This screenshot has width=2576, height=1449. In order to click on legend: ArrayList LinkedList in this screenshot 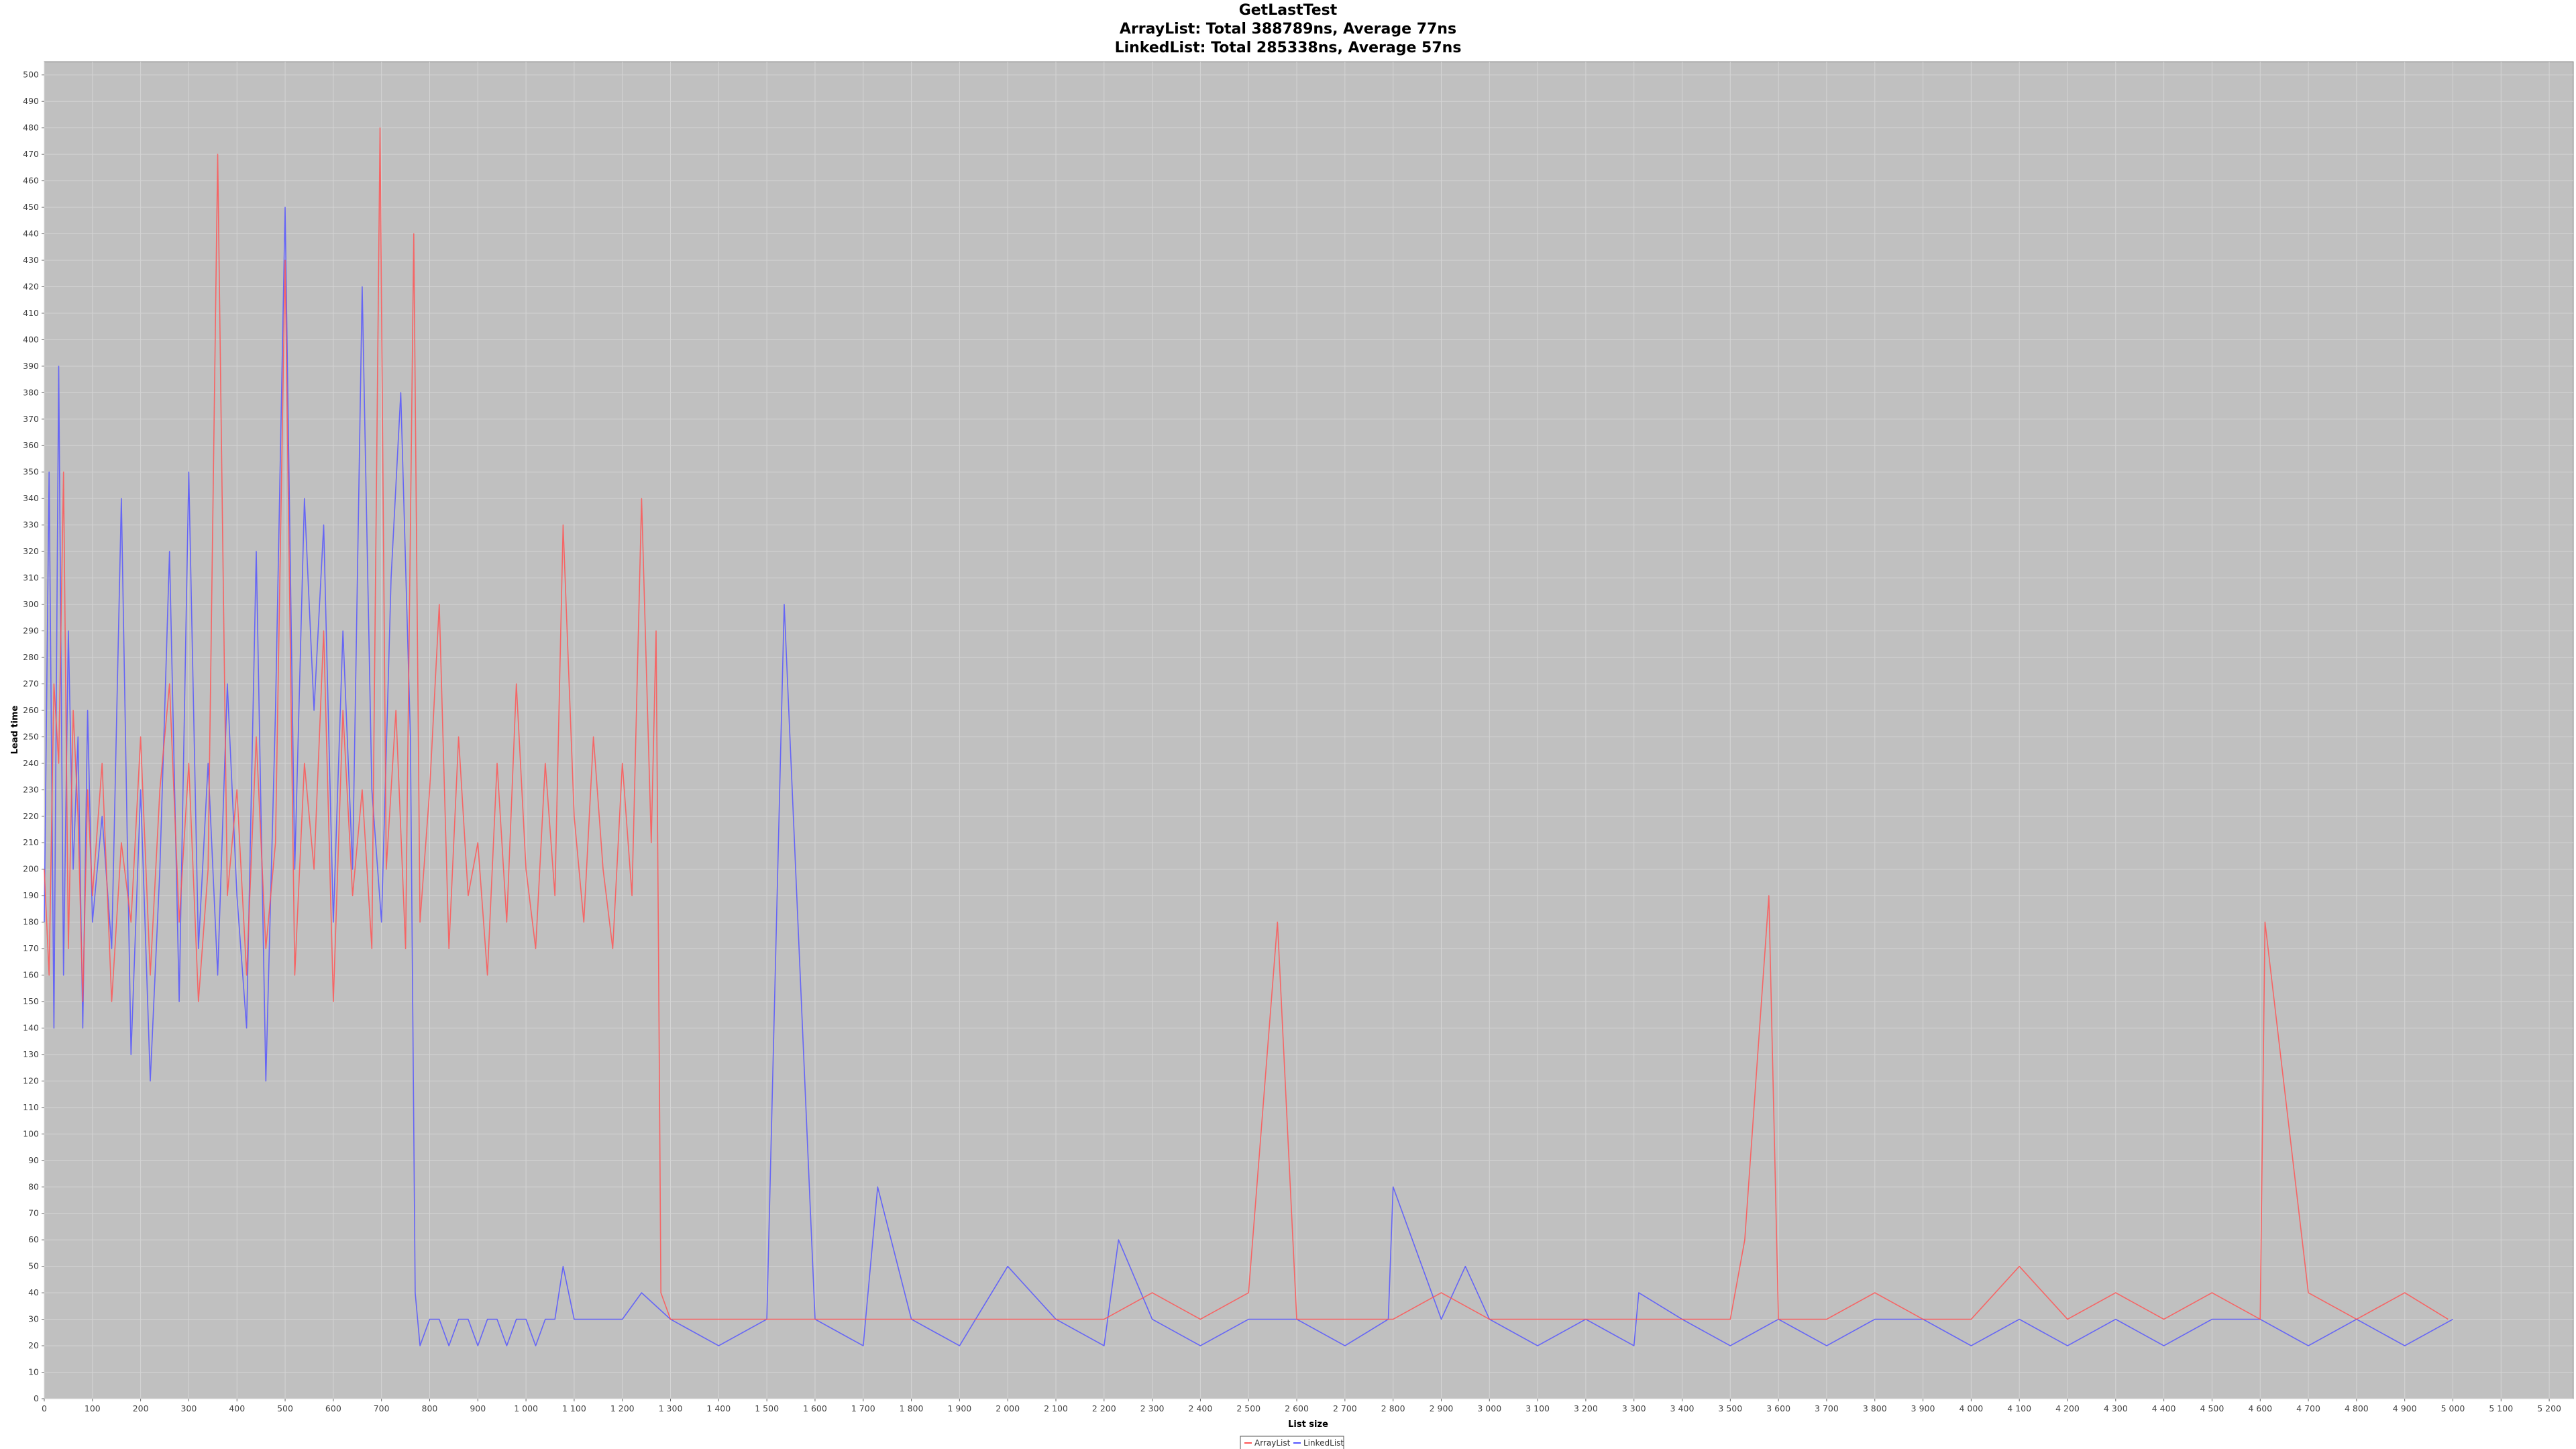, I will do `click(1292, 1442)`.